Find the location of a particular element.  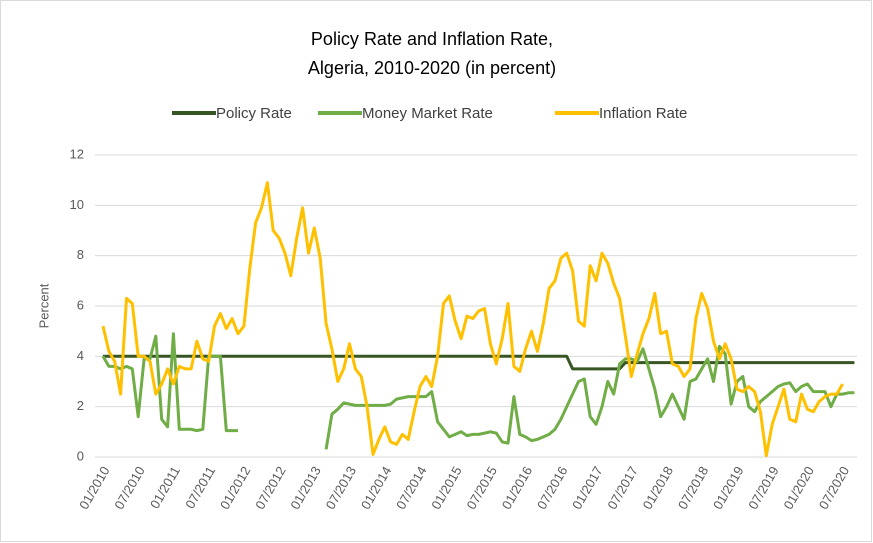

y-tick-label: 6 is located at coordinates (80, 304).